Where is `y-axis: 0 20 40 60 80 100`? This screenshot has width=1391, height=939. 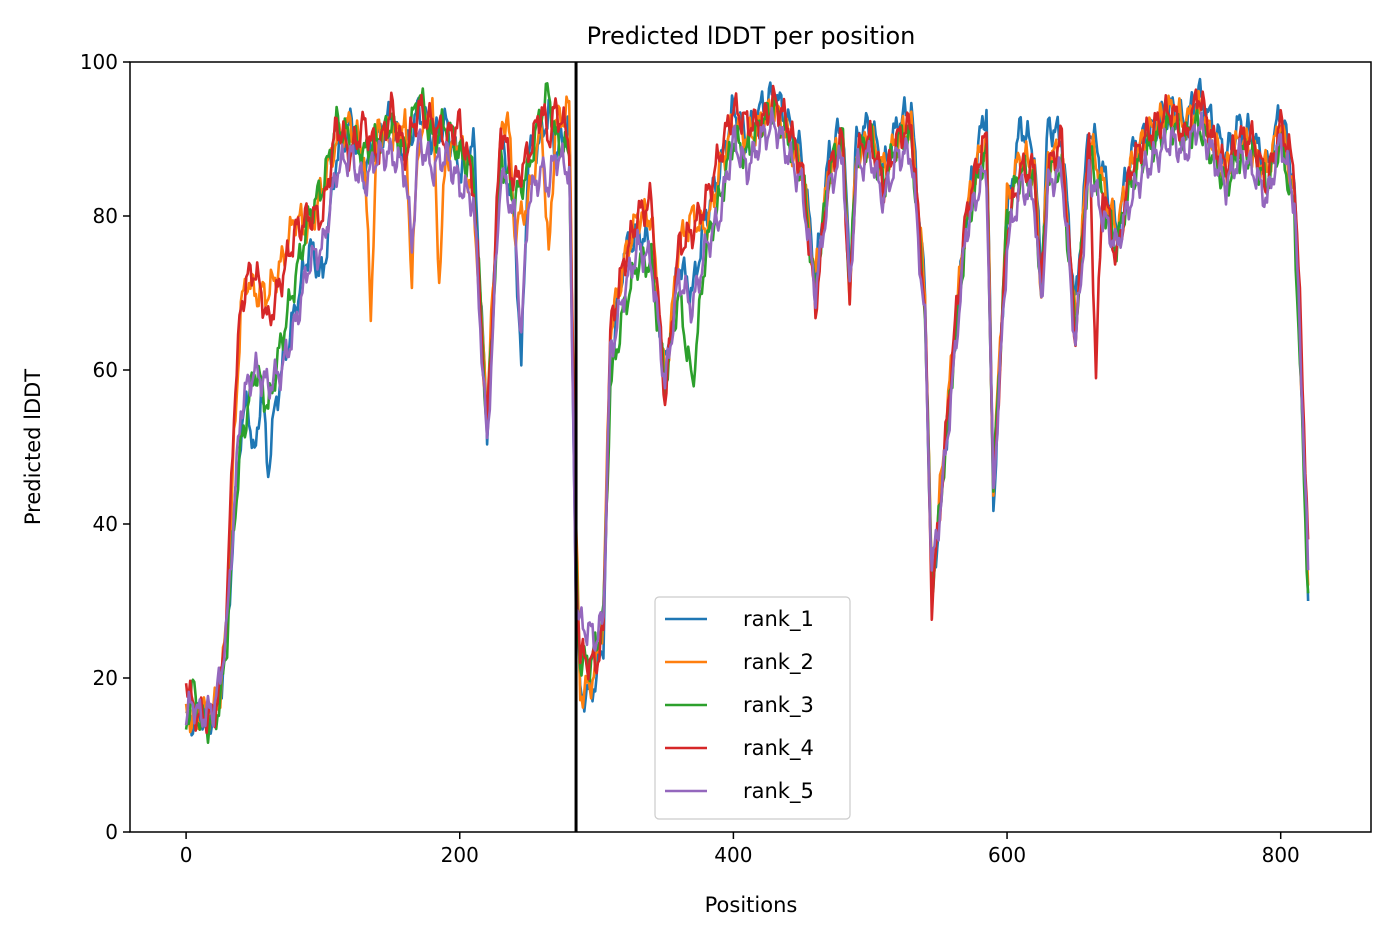
y-axis: 0 20 40 60 80 100 is located at coordinates (105, 447).